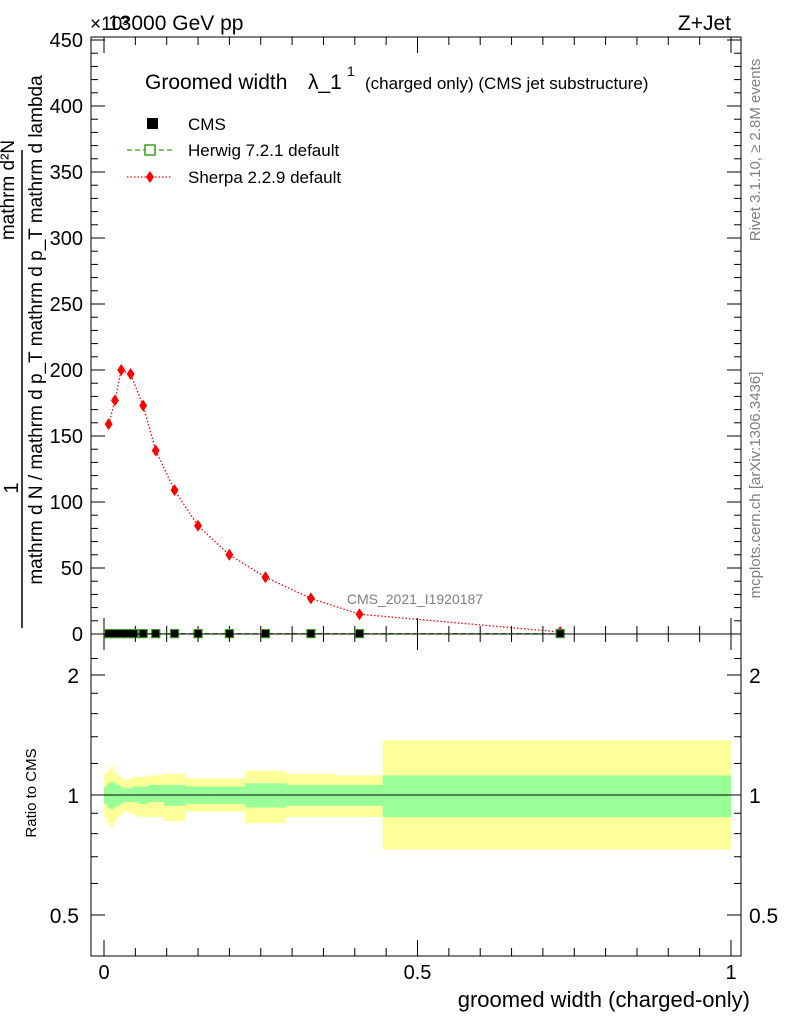 Image resolution: width=786 pixels, height=1024 pixels. I want to click on x-tick-label: 0.5, so click(418, 973).